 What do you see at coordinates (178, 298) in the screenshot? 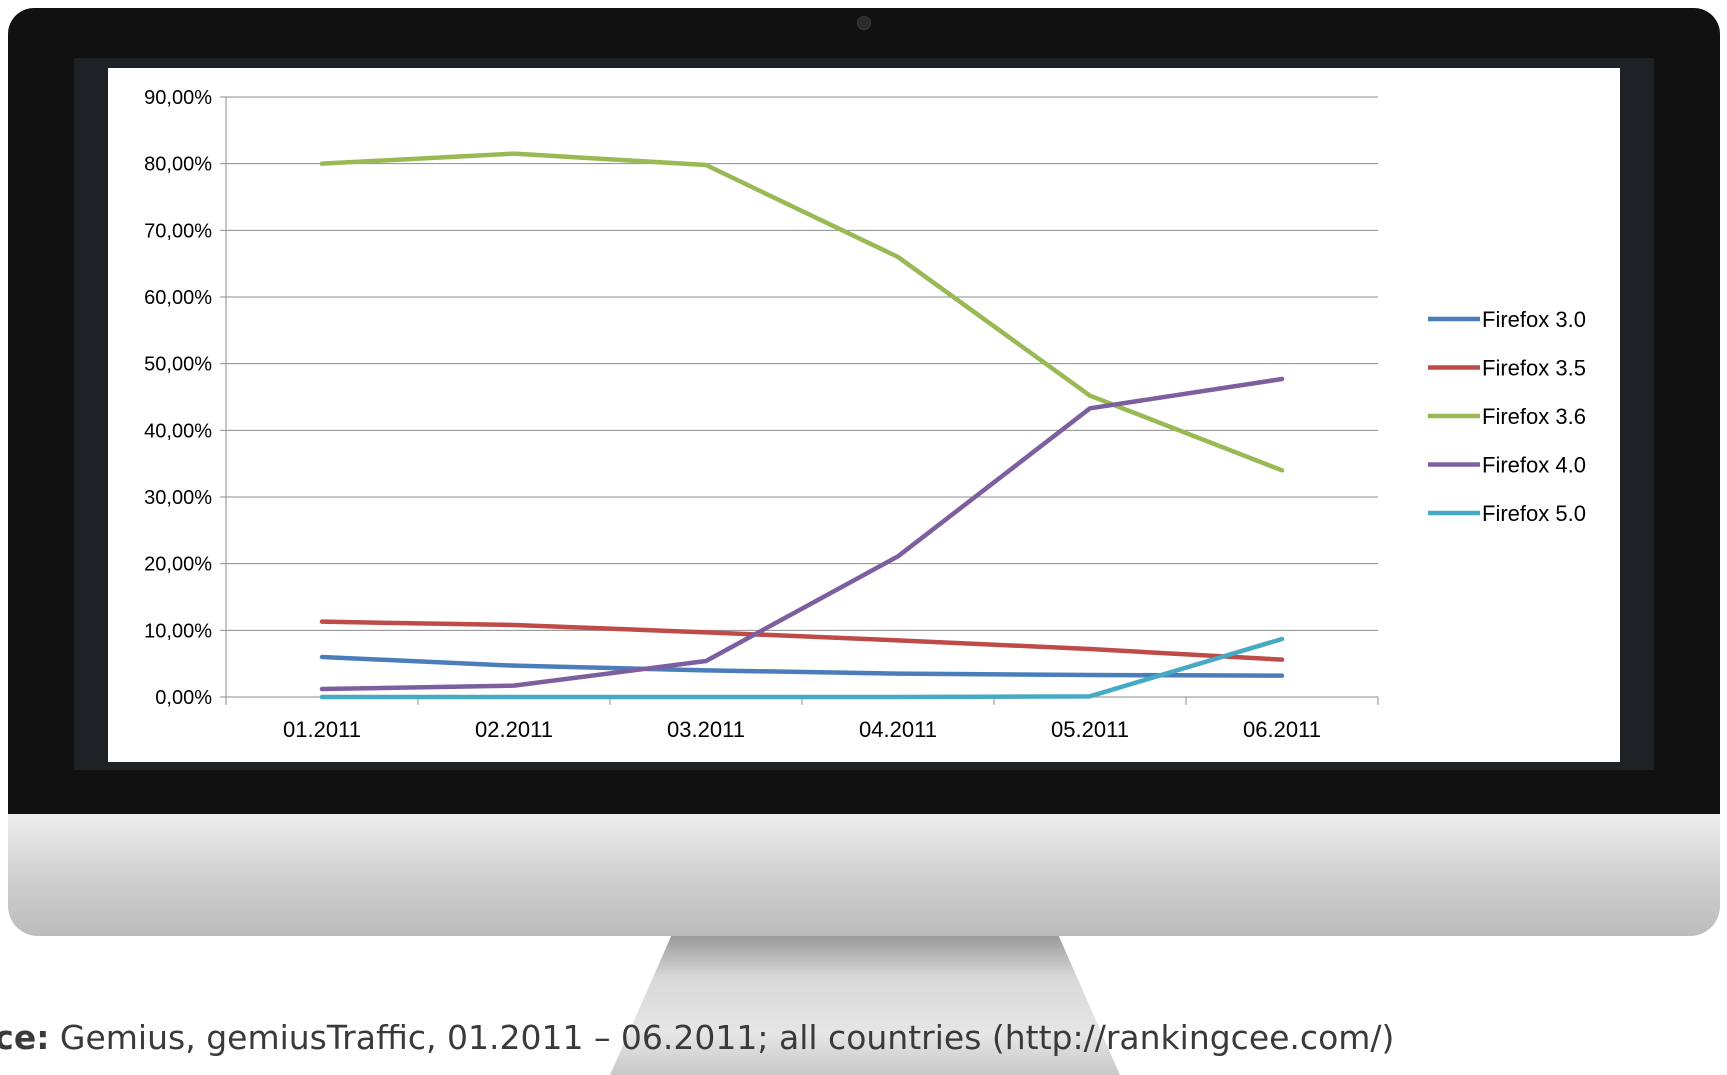
I see `y-tick-label: 60,00%` at bounding box center [178, 298].